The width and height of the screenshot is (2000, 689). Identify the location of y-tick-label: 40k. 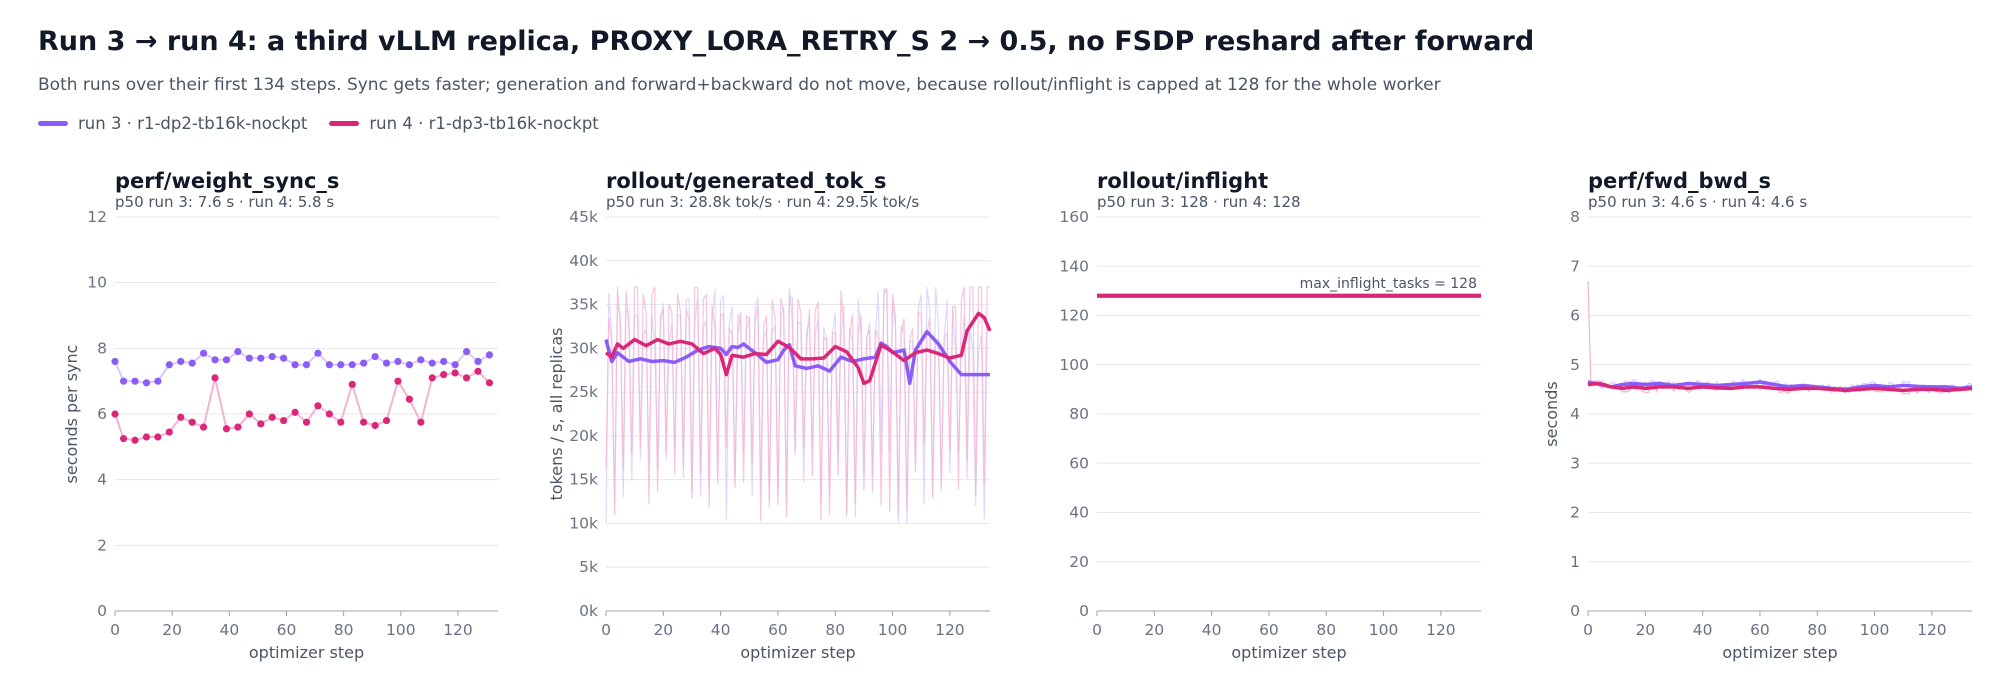
(583, 261).